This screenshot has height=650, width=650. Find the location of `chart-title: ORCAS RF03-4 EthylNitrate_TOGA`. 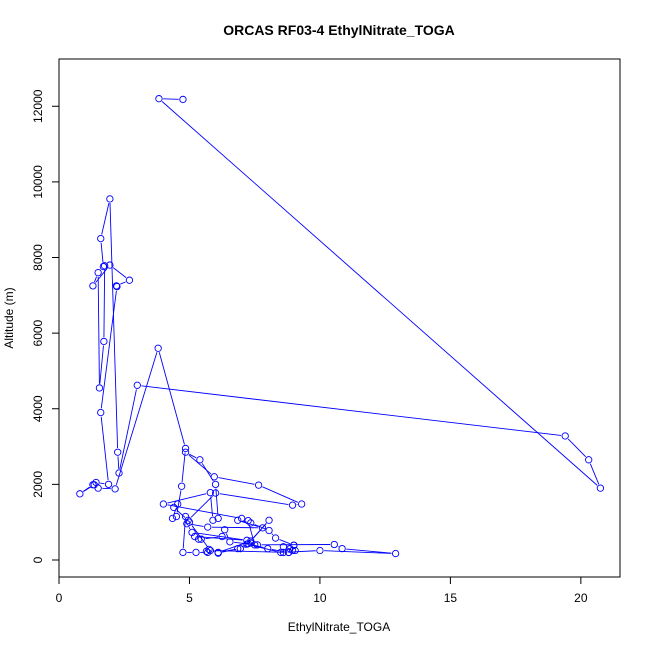

chart-title: ORCAS RF03-4 EthylNitrate_TOGA is located at coordinates (339, 30).